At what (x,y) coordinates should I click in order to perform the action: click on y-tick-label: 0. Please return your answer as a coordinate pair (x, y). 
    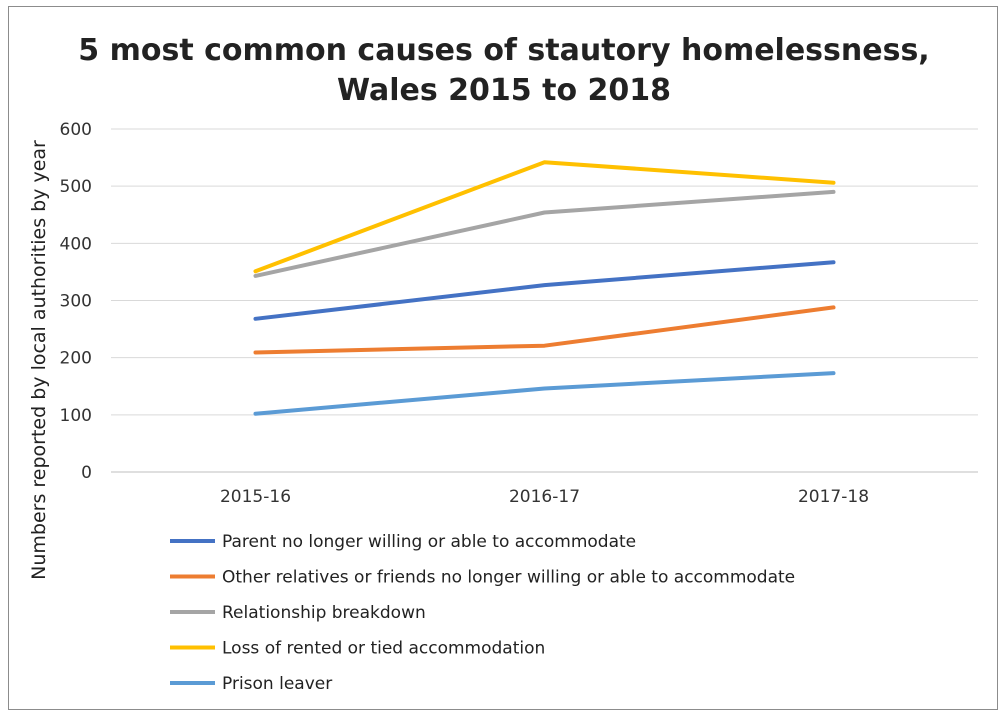
    Looking at the image, I should click on (86, 473).